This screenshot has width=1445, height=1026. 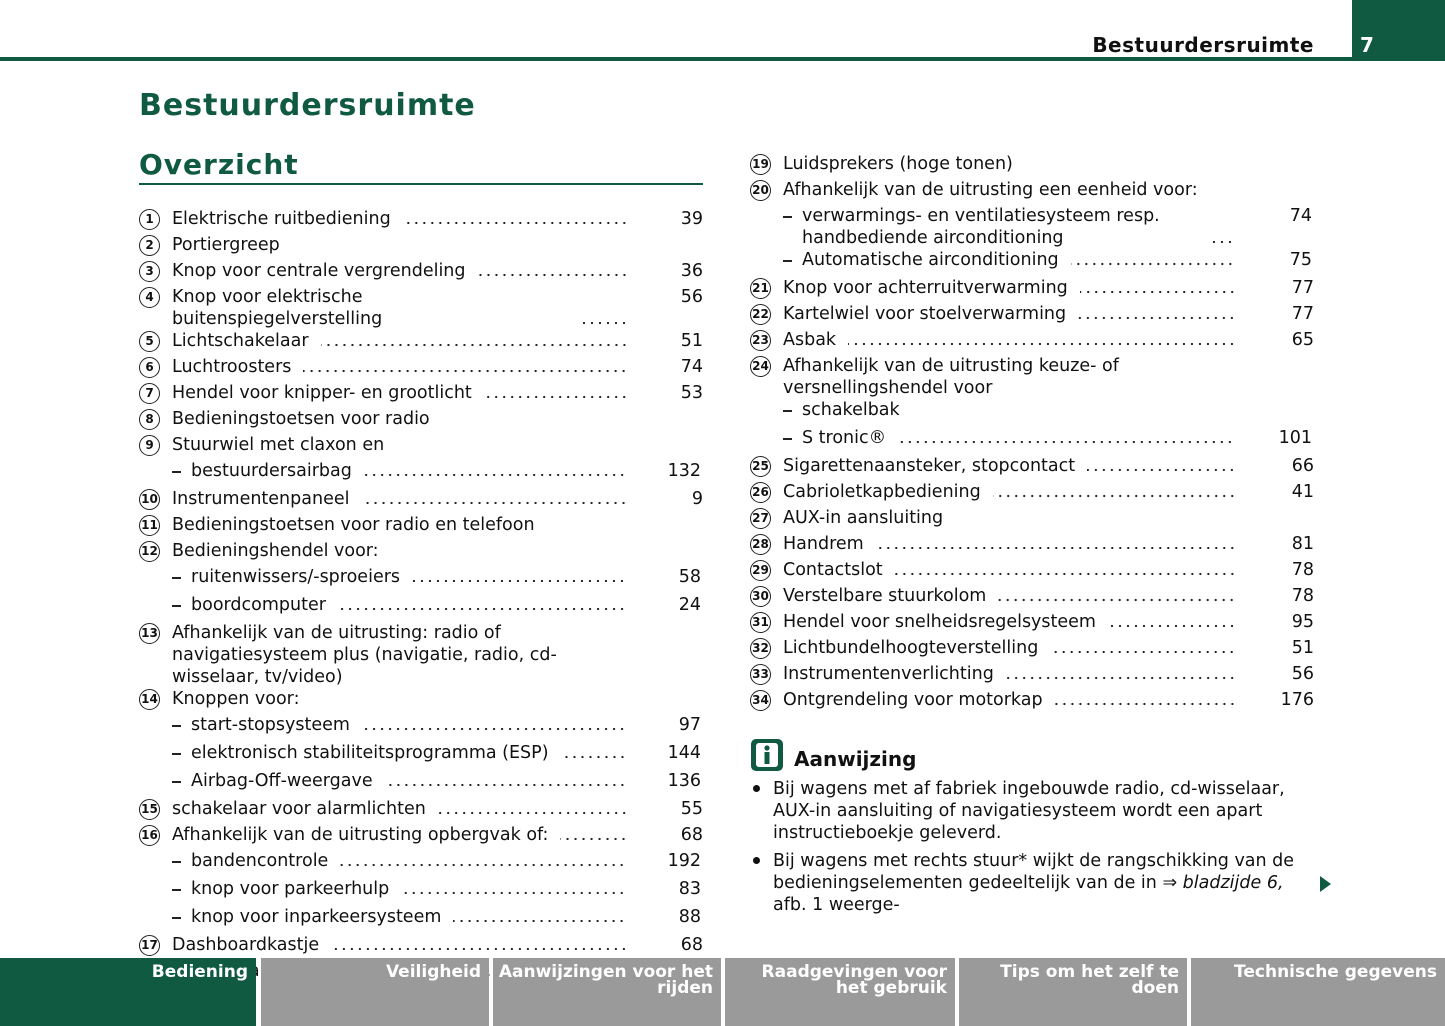 I want to click on item-number: 1, so click(x=149, y=219).